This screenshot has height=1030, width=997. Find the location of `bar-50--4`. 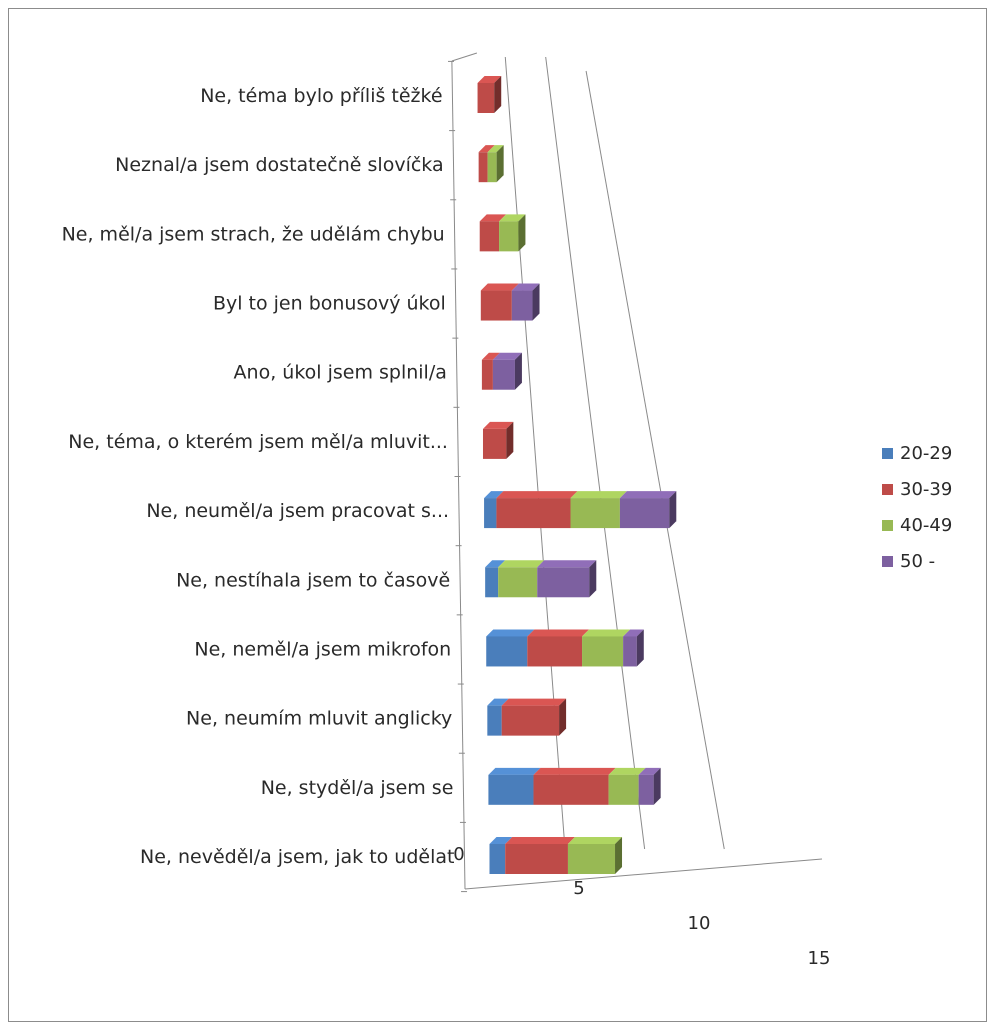

bar-50--4 is located at coordinates (525, 302).